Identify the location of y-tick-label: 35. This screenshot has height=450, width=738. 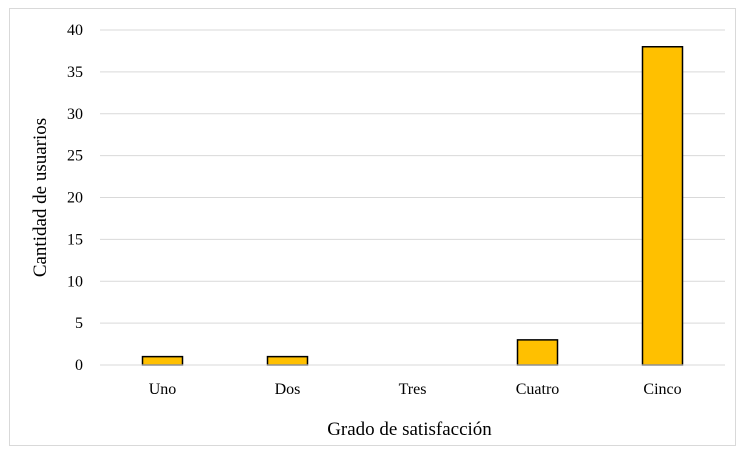
(75, 72).